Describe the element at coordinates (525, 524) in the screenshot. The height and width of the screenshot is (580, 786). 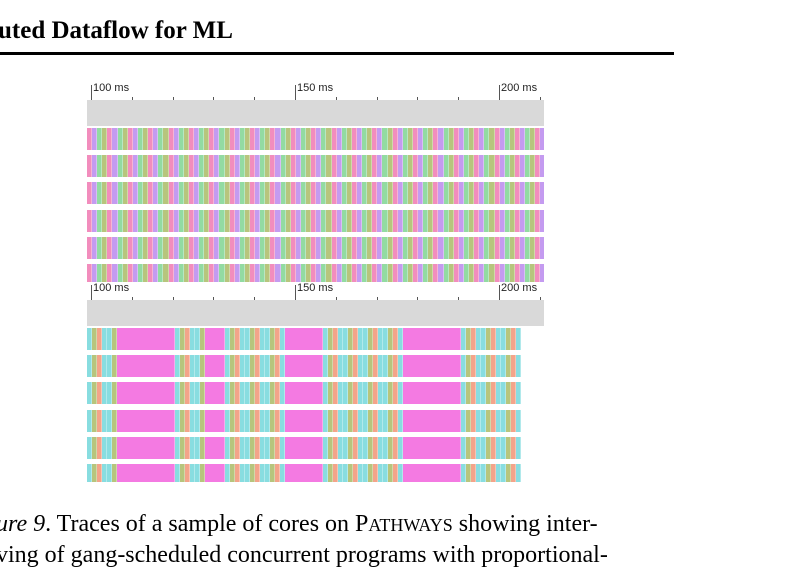
I see `caption-text-2: showing inter-` at that location.